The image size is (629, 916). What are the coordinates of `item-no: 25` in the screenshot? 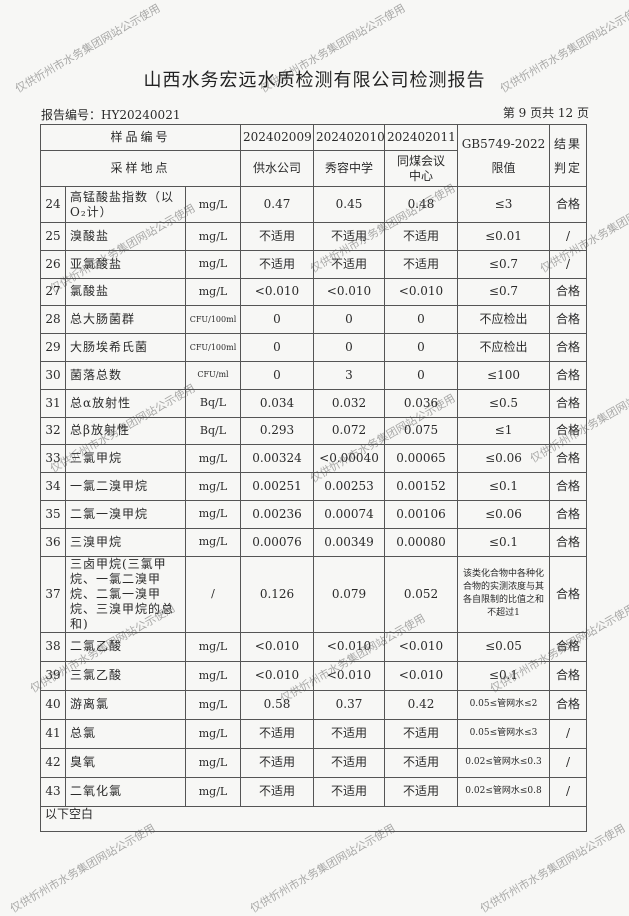 It's located at (53, 236).